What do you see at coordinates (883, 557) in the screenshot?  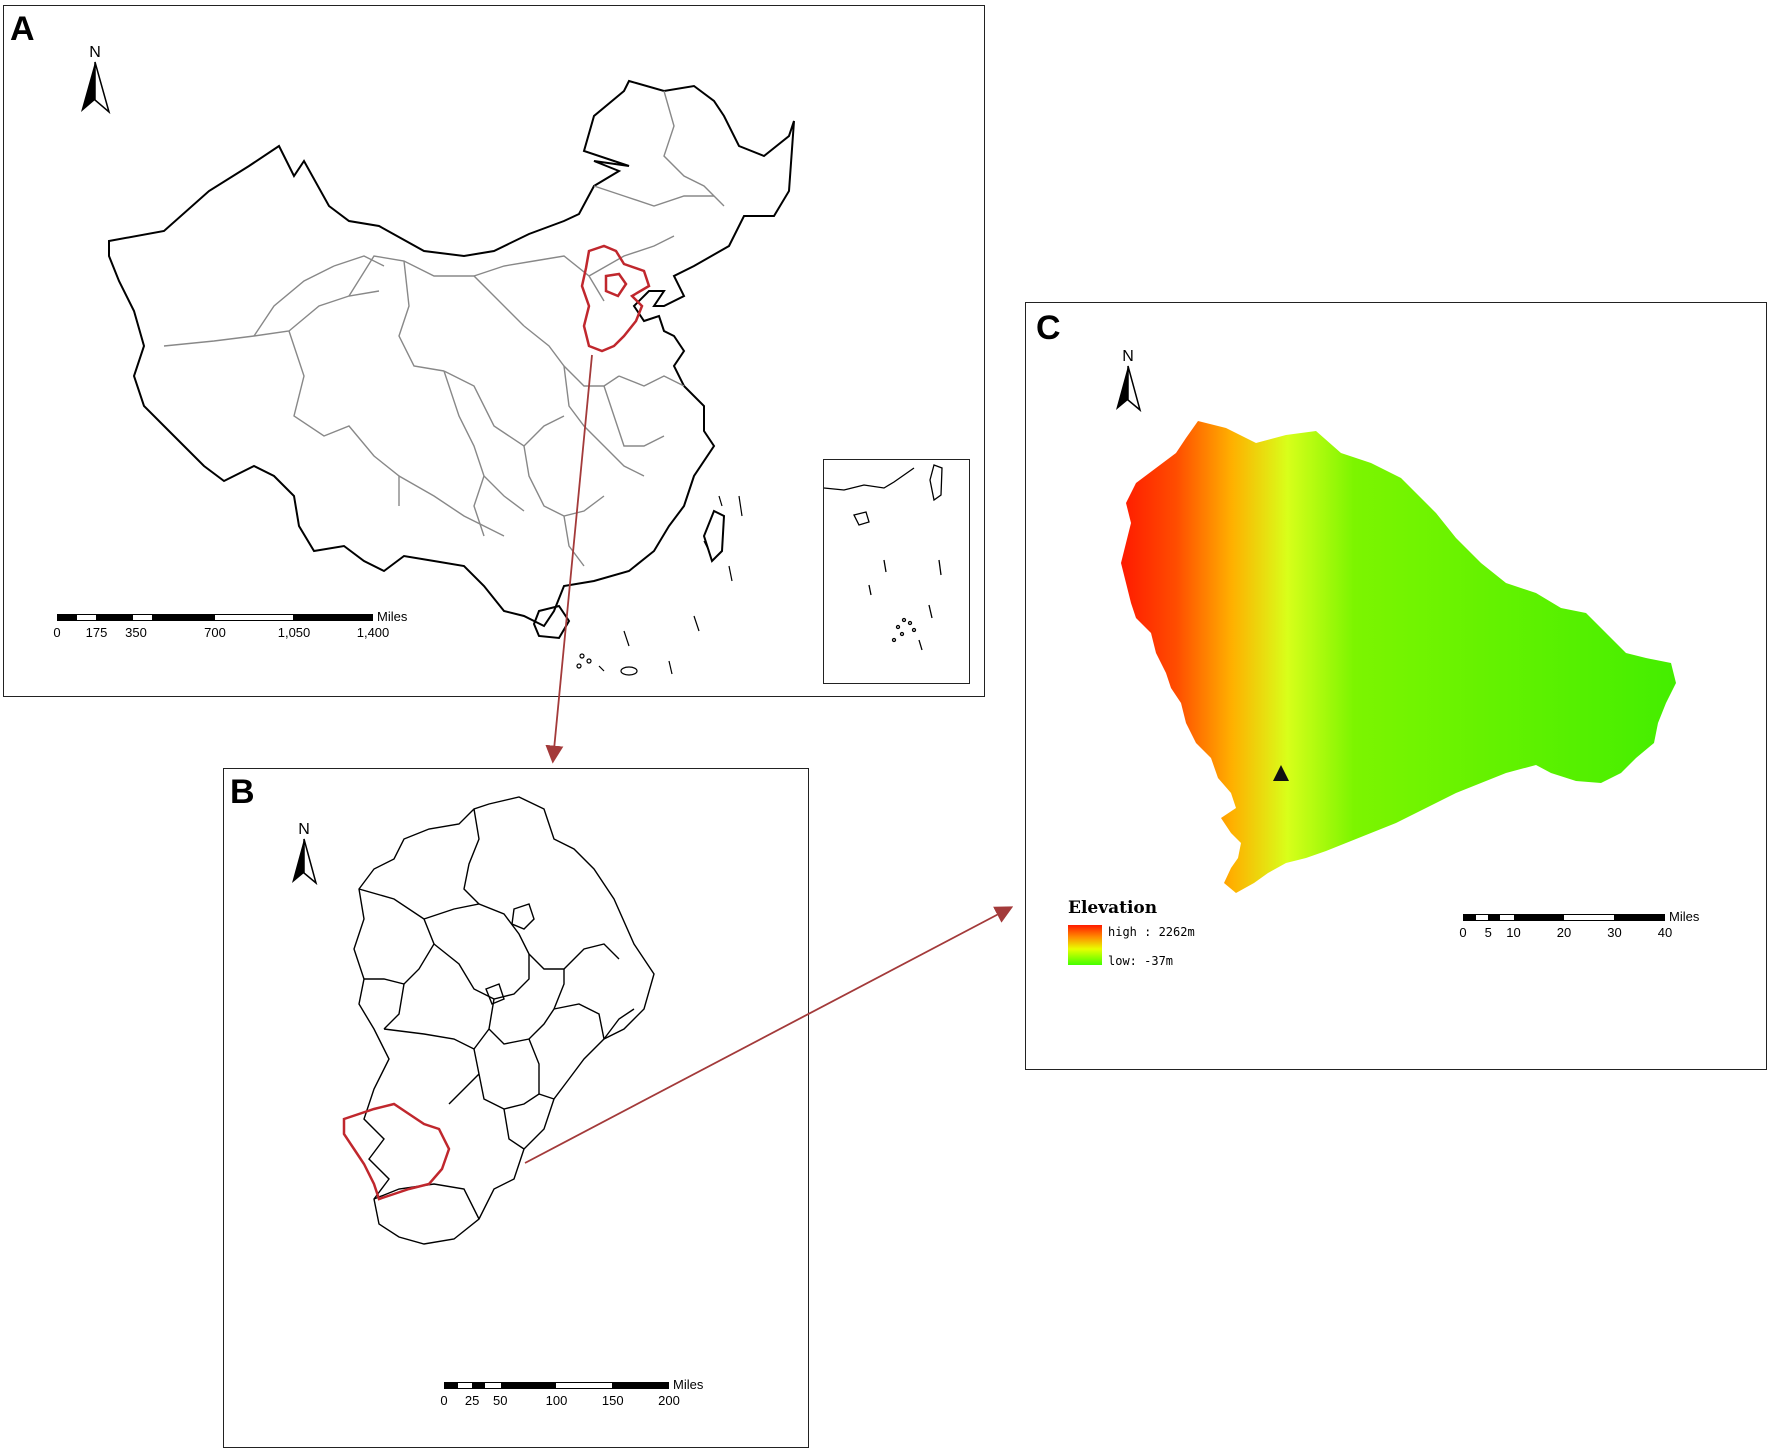 I see `inset-map` at bounding box center [883, 557].